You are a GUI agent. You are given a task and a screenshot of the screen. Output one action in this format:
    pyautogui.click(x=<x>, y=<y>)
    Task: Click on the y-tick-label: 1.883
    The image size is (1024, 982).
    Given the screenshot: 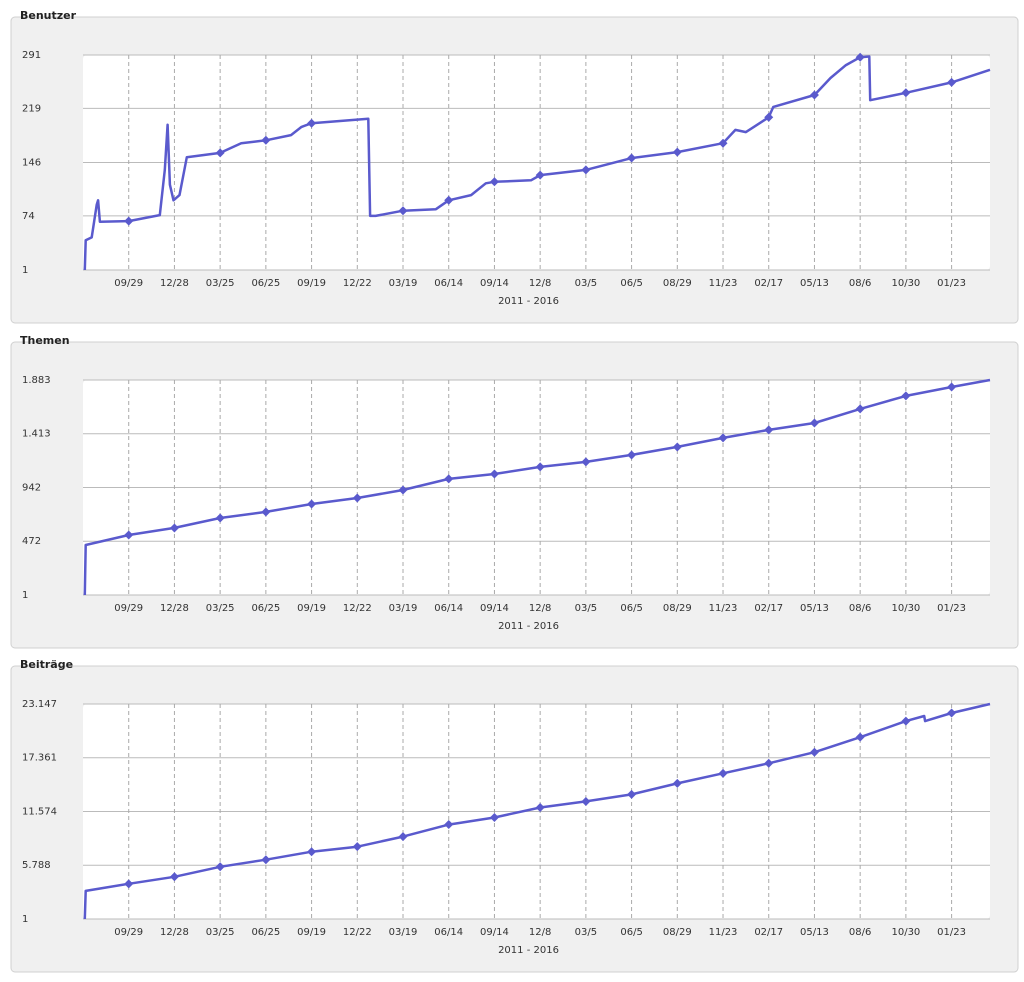 What is the action you would take?
    pyautogui.click(x=36, y=380)
    